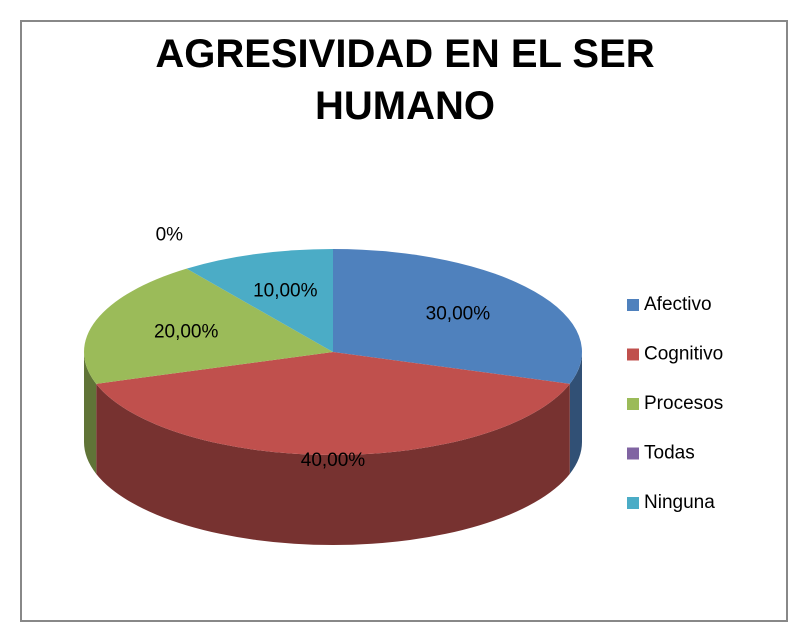 The width and height of the screenshot is (810, 644). I want to click on legend-label: Ninguna, so click(679, 502).